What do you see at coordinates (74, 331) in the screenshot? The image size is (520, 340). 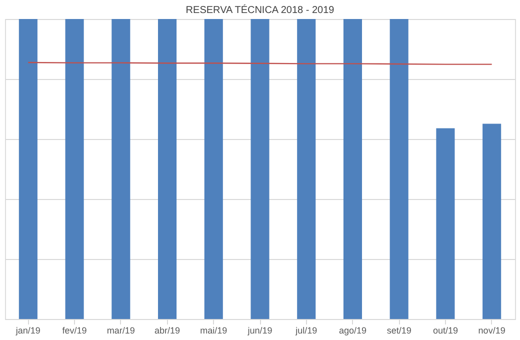 I see `x-tick-label: fev/19` at bounding box center [74, 331].